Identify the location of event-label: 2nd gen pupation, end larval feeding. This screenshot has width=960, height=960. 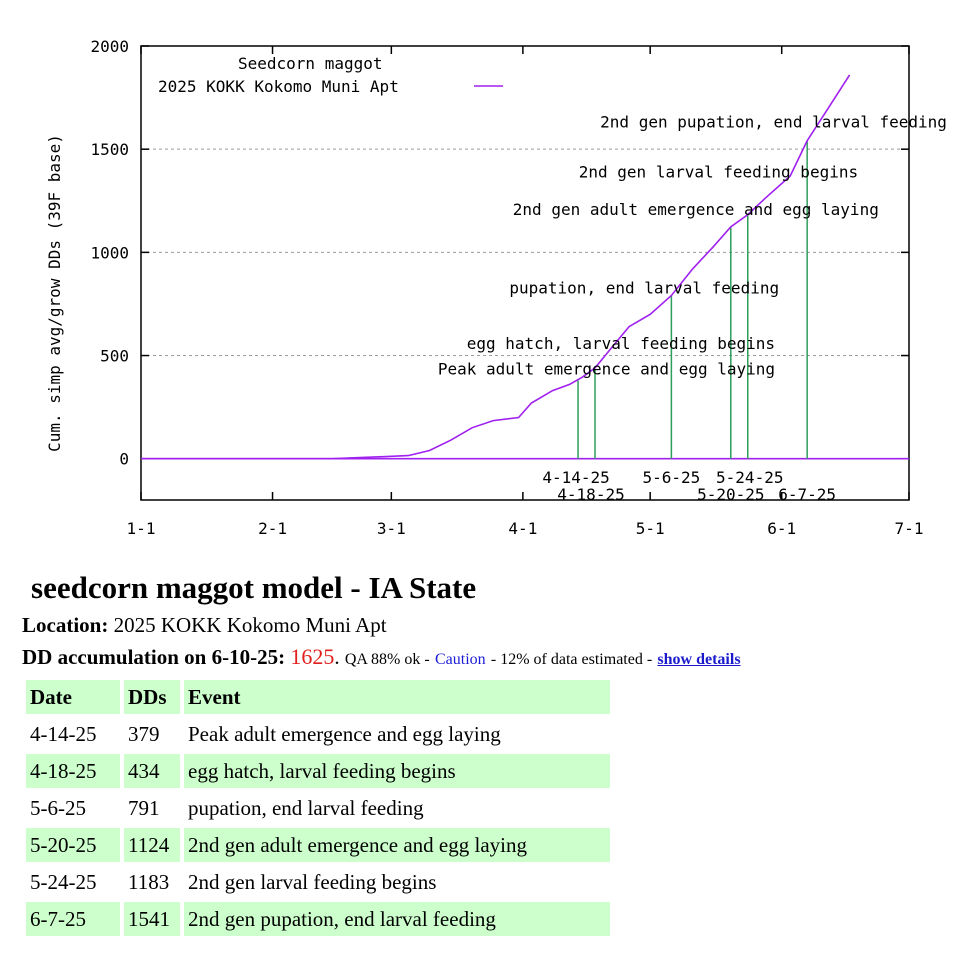
(773, 122).